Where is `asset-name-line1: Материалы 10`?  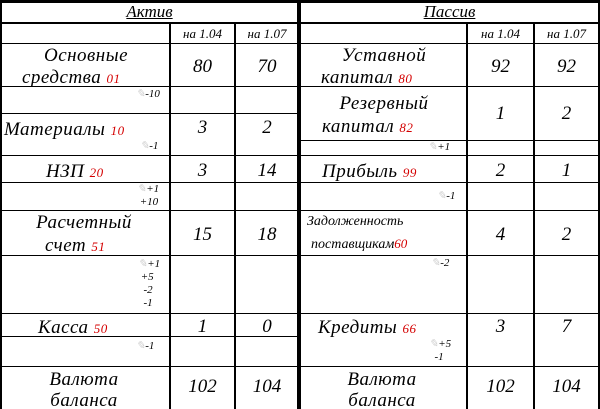
asset-name-line1: Материалы 10 is located at coordinates (64, 129).